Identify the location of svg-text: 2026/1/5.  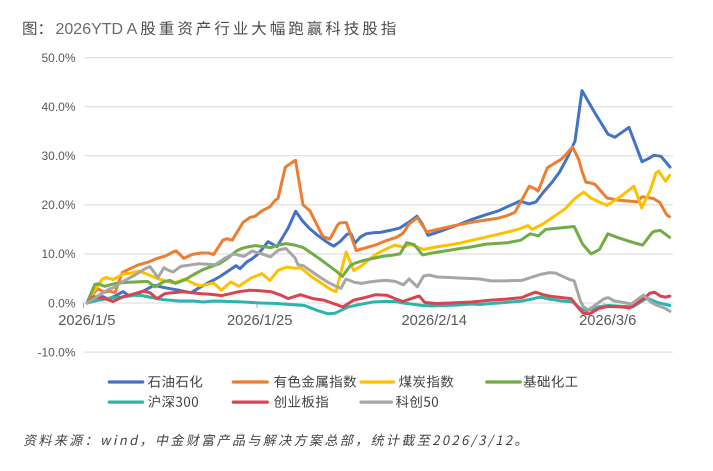
(86, 321).